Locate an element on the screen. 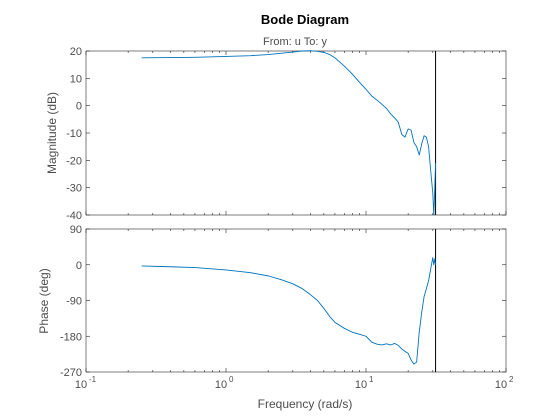 The image size is (560, 420). magnitude-y-tick-label: -10 is located at coordinates (74, 134).